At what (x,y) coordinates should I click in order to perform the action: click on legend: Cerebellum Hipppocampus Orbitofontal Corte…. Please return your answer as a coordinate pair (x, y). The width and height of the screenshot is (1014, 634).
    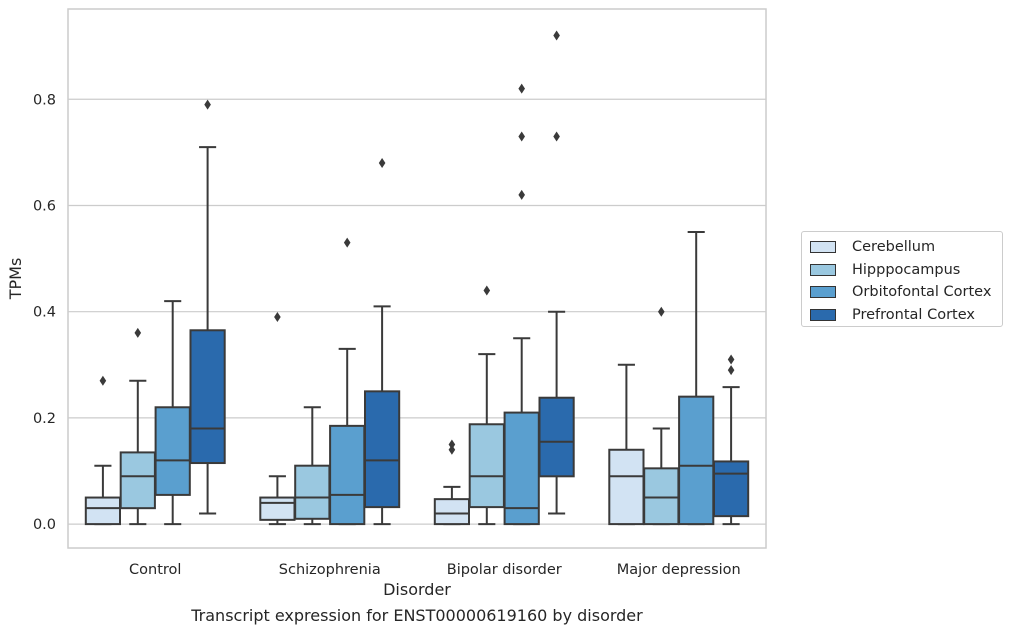
    Looking at the image, I should click on (902, 279).